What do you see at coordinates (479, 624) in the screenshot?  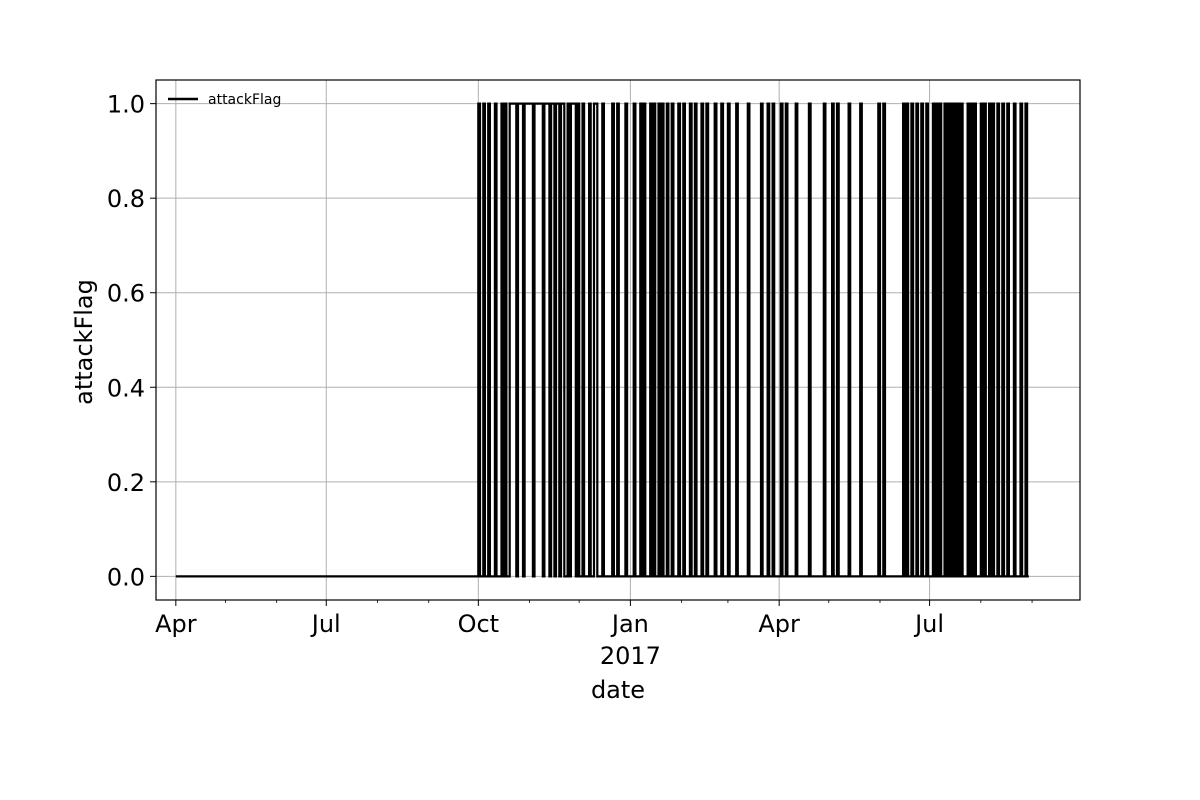 I see `x-tick-label-2: Oct` at bounding box center [479, 624].